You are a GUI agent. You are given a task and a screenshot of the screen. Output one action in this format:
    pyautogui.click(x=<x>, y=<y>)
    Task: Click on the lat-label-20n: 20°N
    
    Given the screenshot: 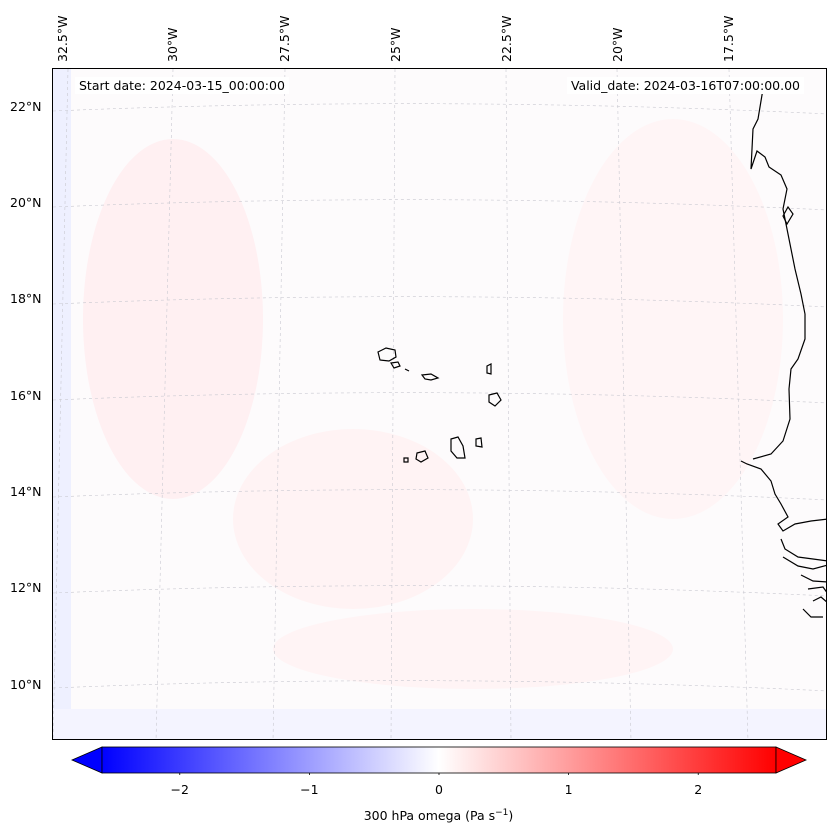 What is the action you would take?
    pyautogui.click(x=26, y=202)
    